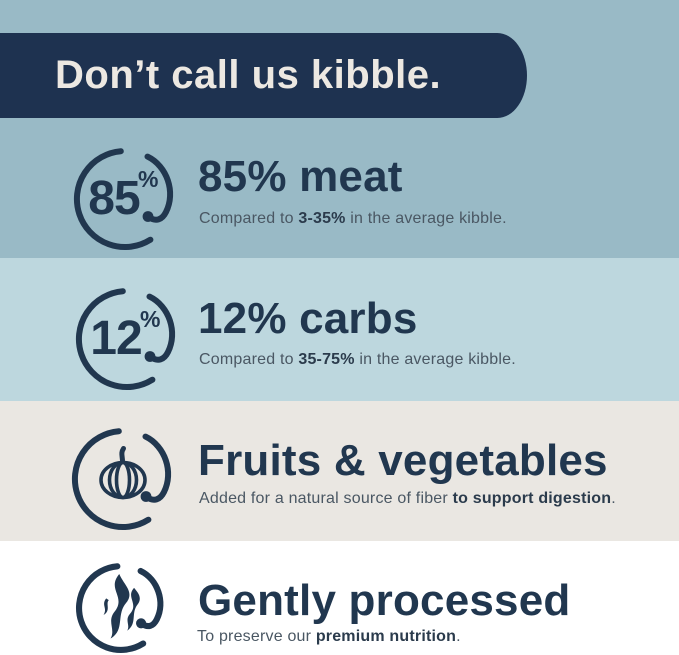 The width and height of the screenshot is (679, 655). What do you see at coordinates (308, 318) in the screenshot?
I see `section-heading: 12% carbs` at bounding box center [308, 318].